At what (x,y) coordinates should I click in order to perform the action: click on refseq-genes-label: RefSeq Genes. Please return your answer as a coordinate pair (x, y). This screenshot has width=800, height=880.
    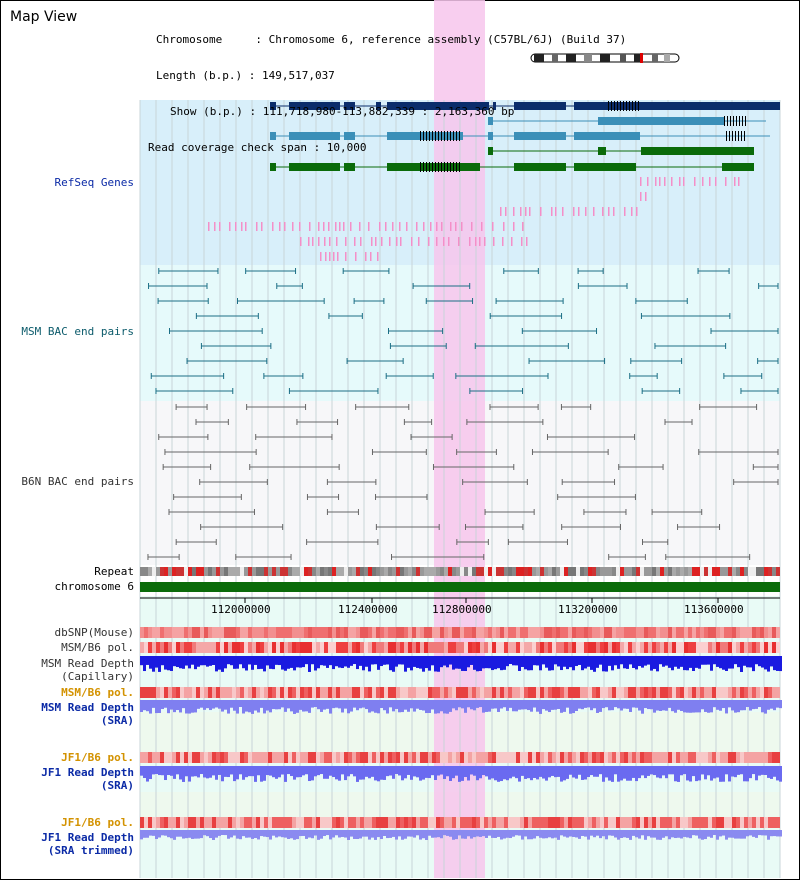
    Looking at the image, I should click on (94, 182).